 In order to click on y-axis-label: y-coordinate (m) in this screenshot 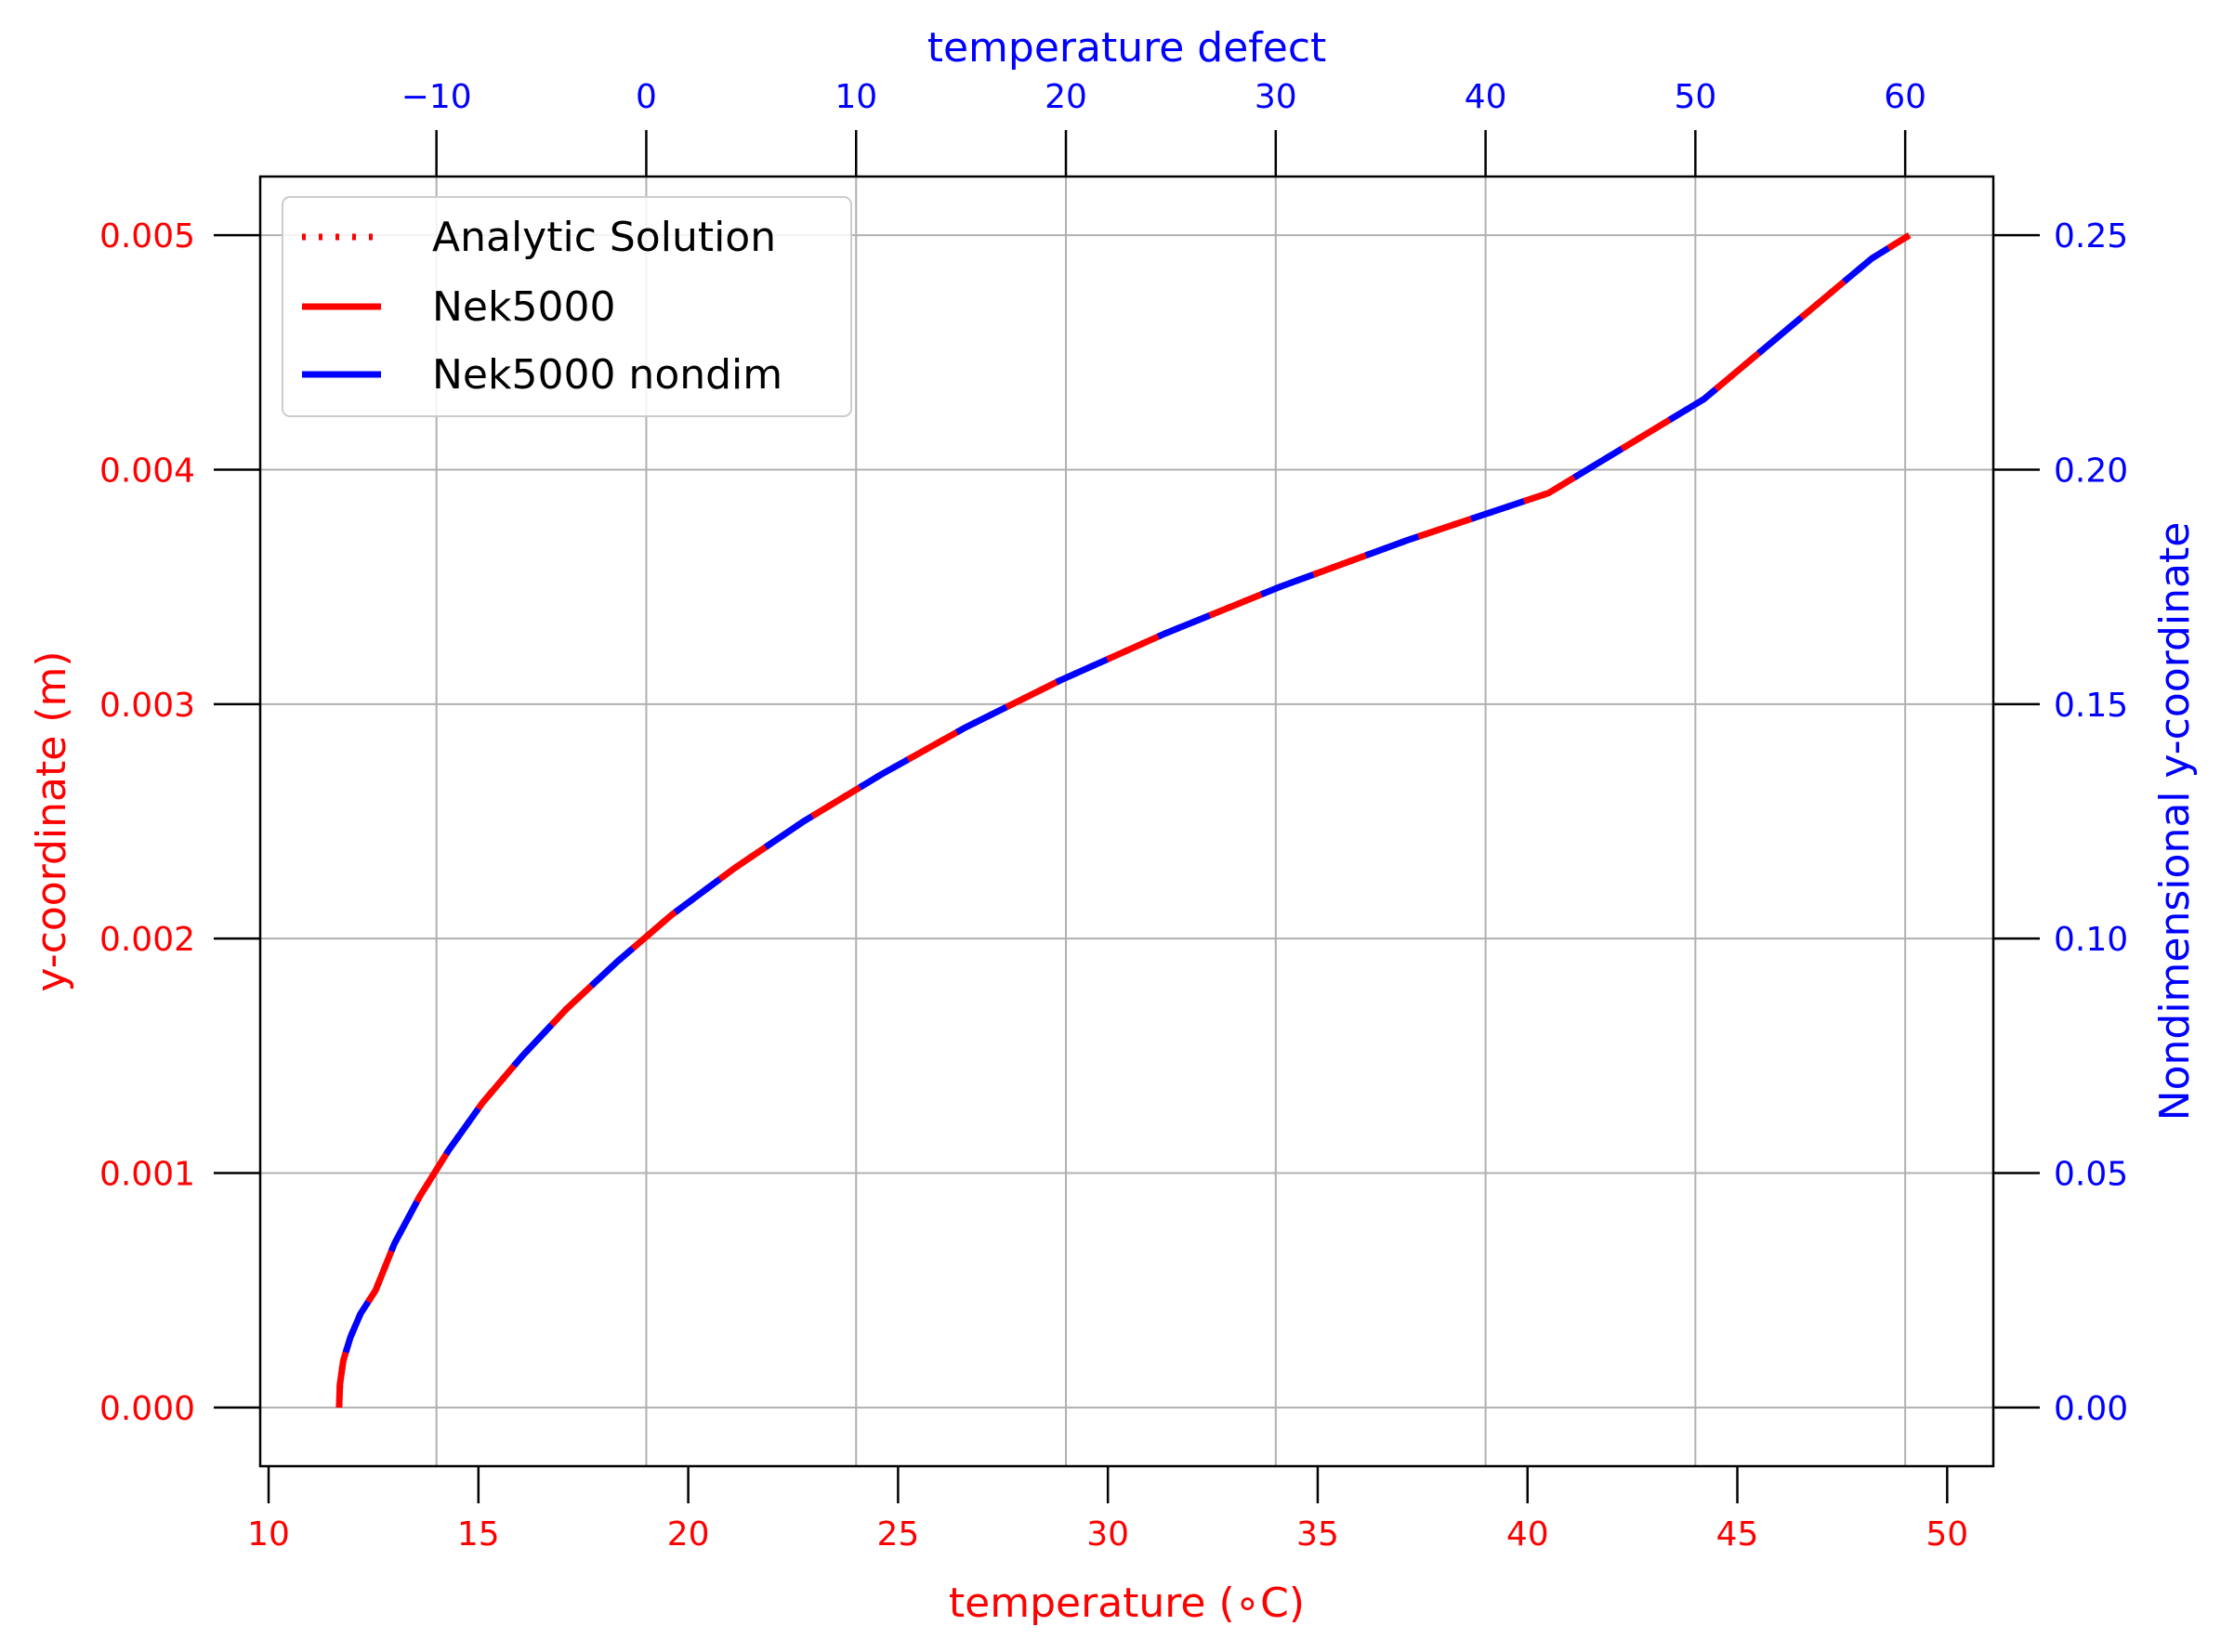, I will do `click(51, 821)`.